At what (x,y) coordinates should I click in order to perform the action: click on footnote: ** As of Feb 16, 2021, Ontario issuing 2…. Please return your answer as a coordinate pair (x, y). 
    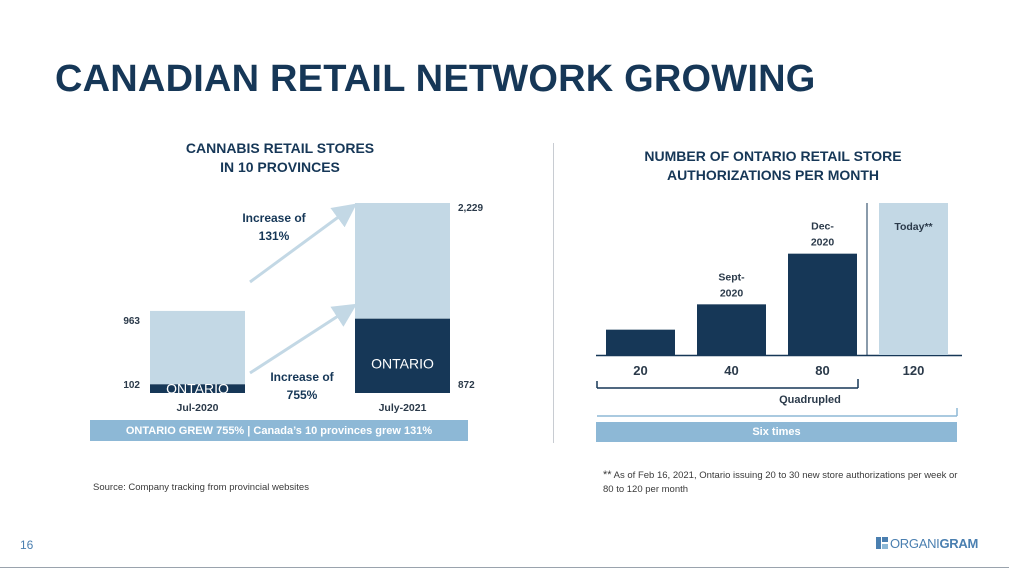
    Looking at the image, I should click on (793, 482).